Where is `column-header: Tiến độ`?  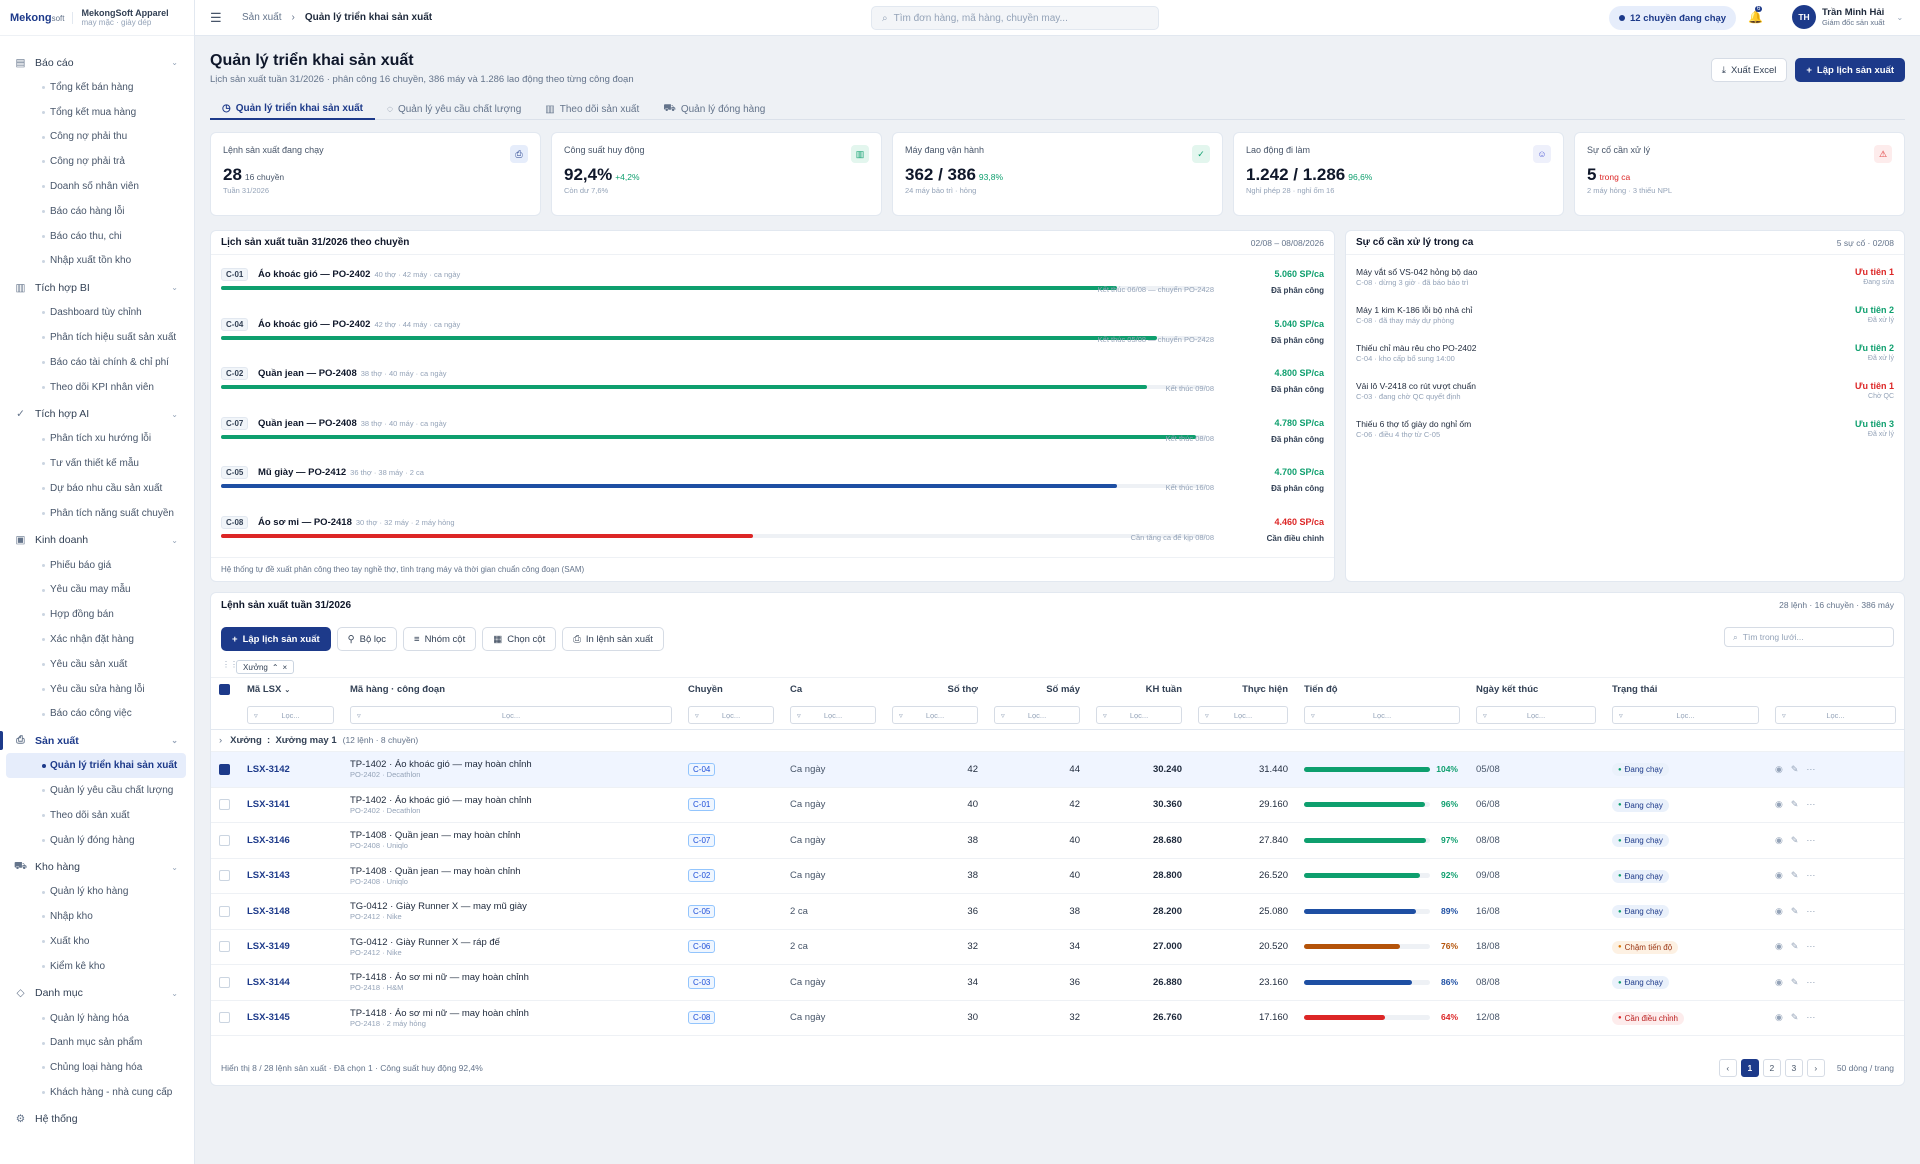 column-header: Tiến độ is located at coordinates (1382, 689).